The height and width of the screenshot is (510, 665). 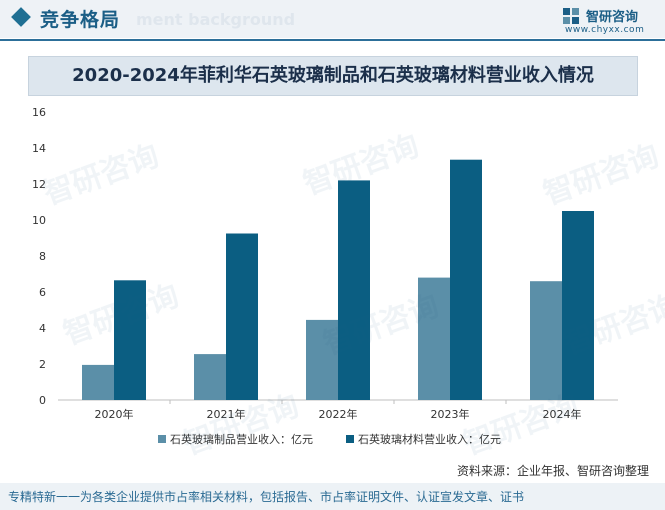 I want to click on header-divider, so click(x=332, y=40).